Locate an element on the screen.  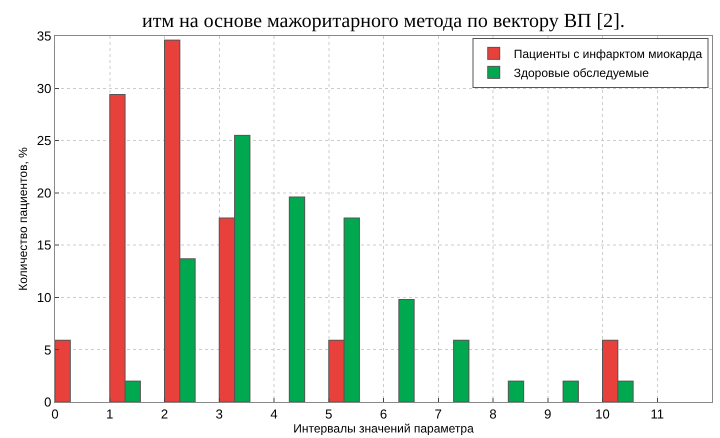
x-tick-label: 8 is located at coordinates (493, 414).